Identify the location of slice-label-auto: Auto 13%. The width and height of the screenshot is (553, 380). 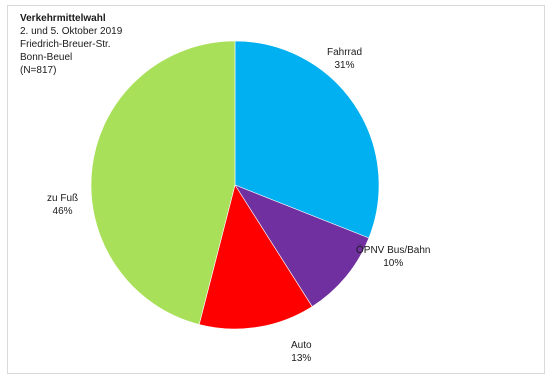
(301, 352).